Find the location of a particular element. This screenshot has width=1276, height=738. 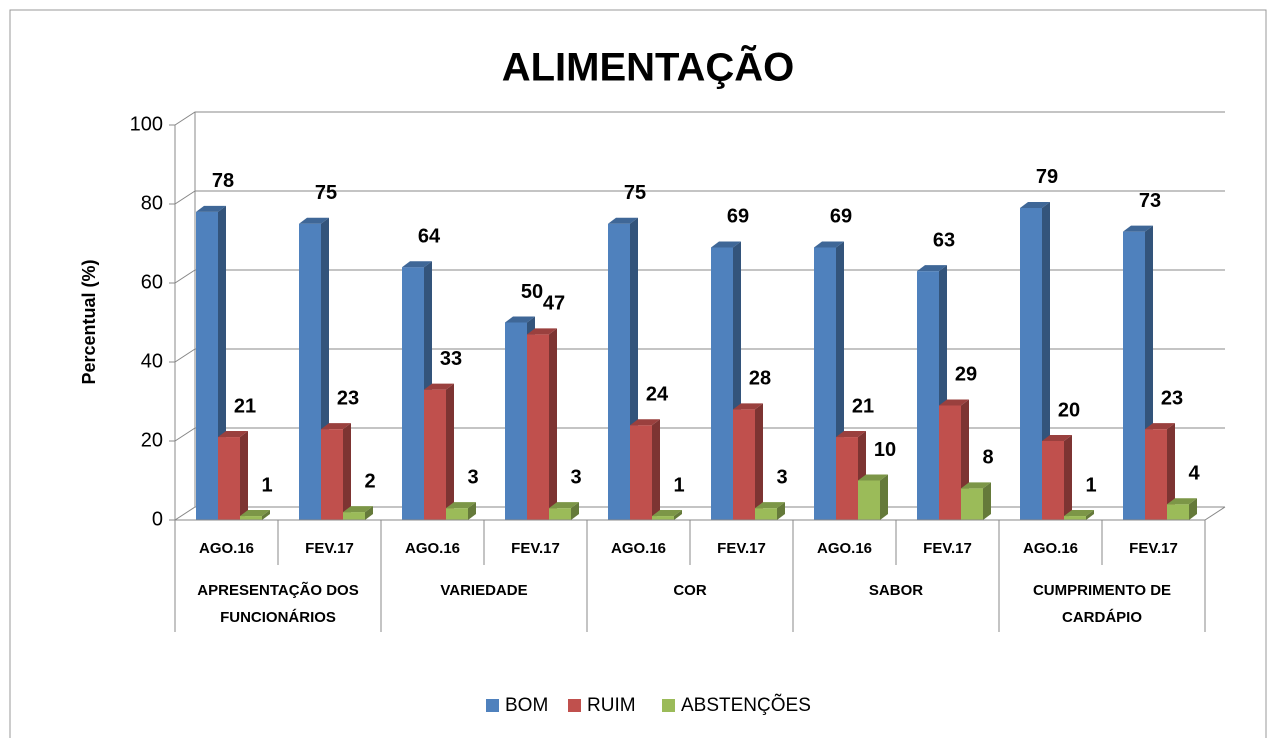

value-label: 78 is located at coordinates (223, 181).